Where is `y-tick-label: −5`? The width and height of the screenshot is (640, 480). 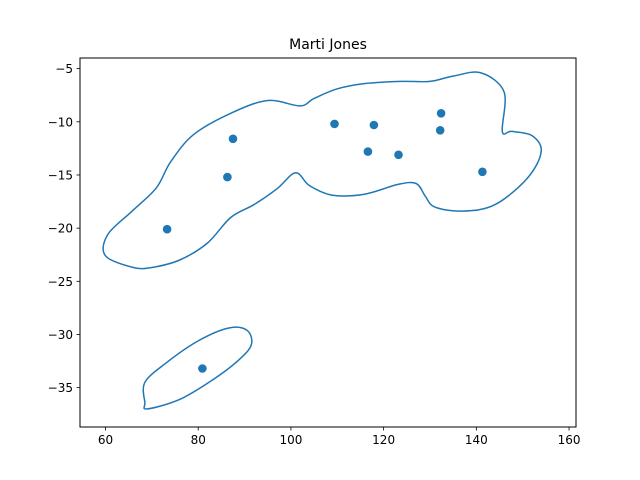 y-tick-label: −5 is located at coordinates (64, 69).